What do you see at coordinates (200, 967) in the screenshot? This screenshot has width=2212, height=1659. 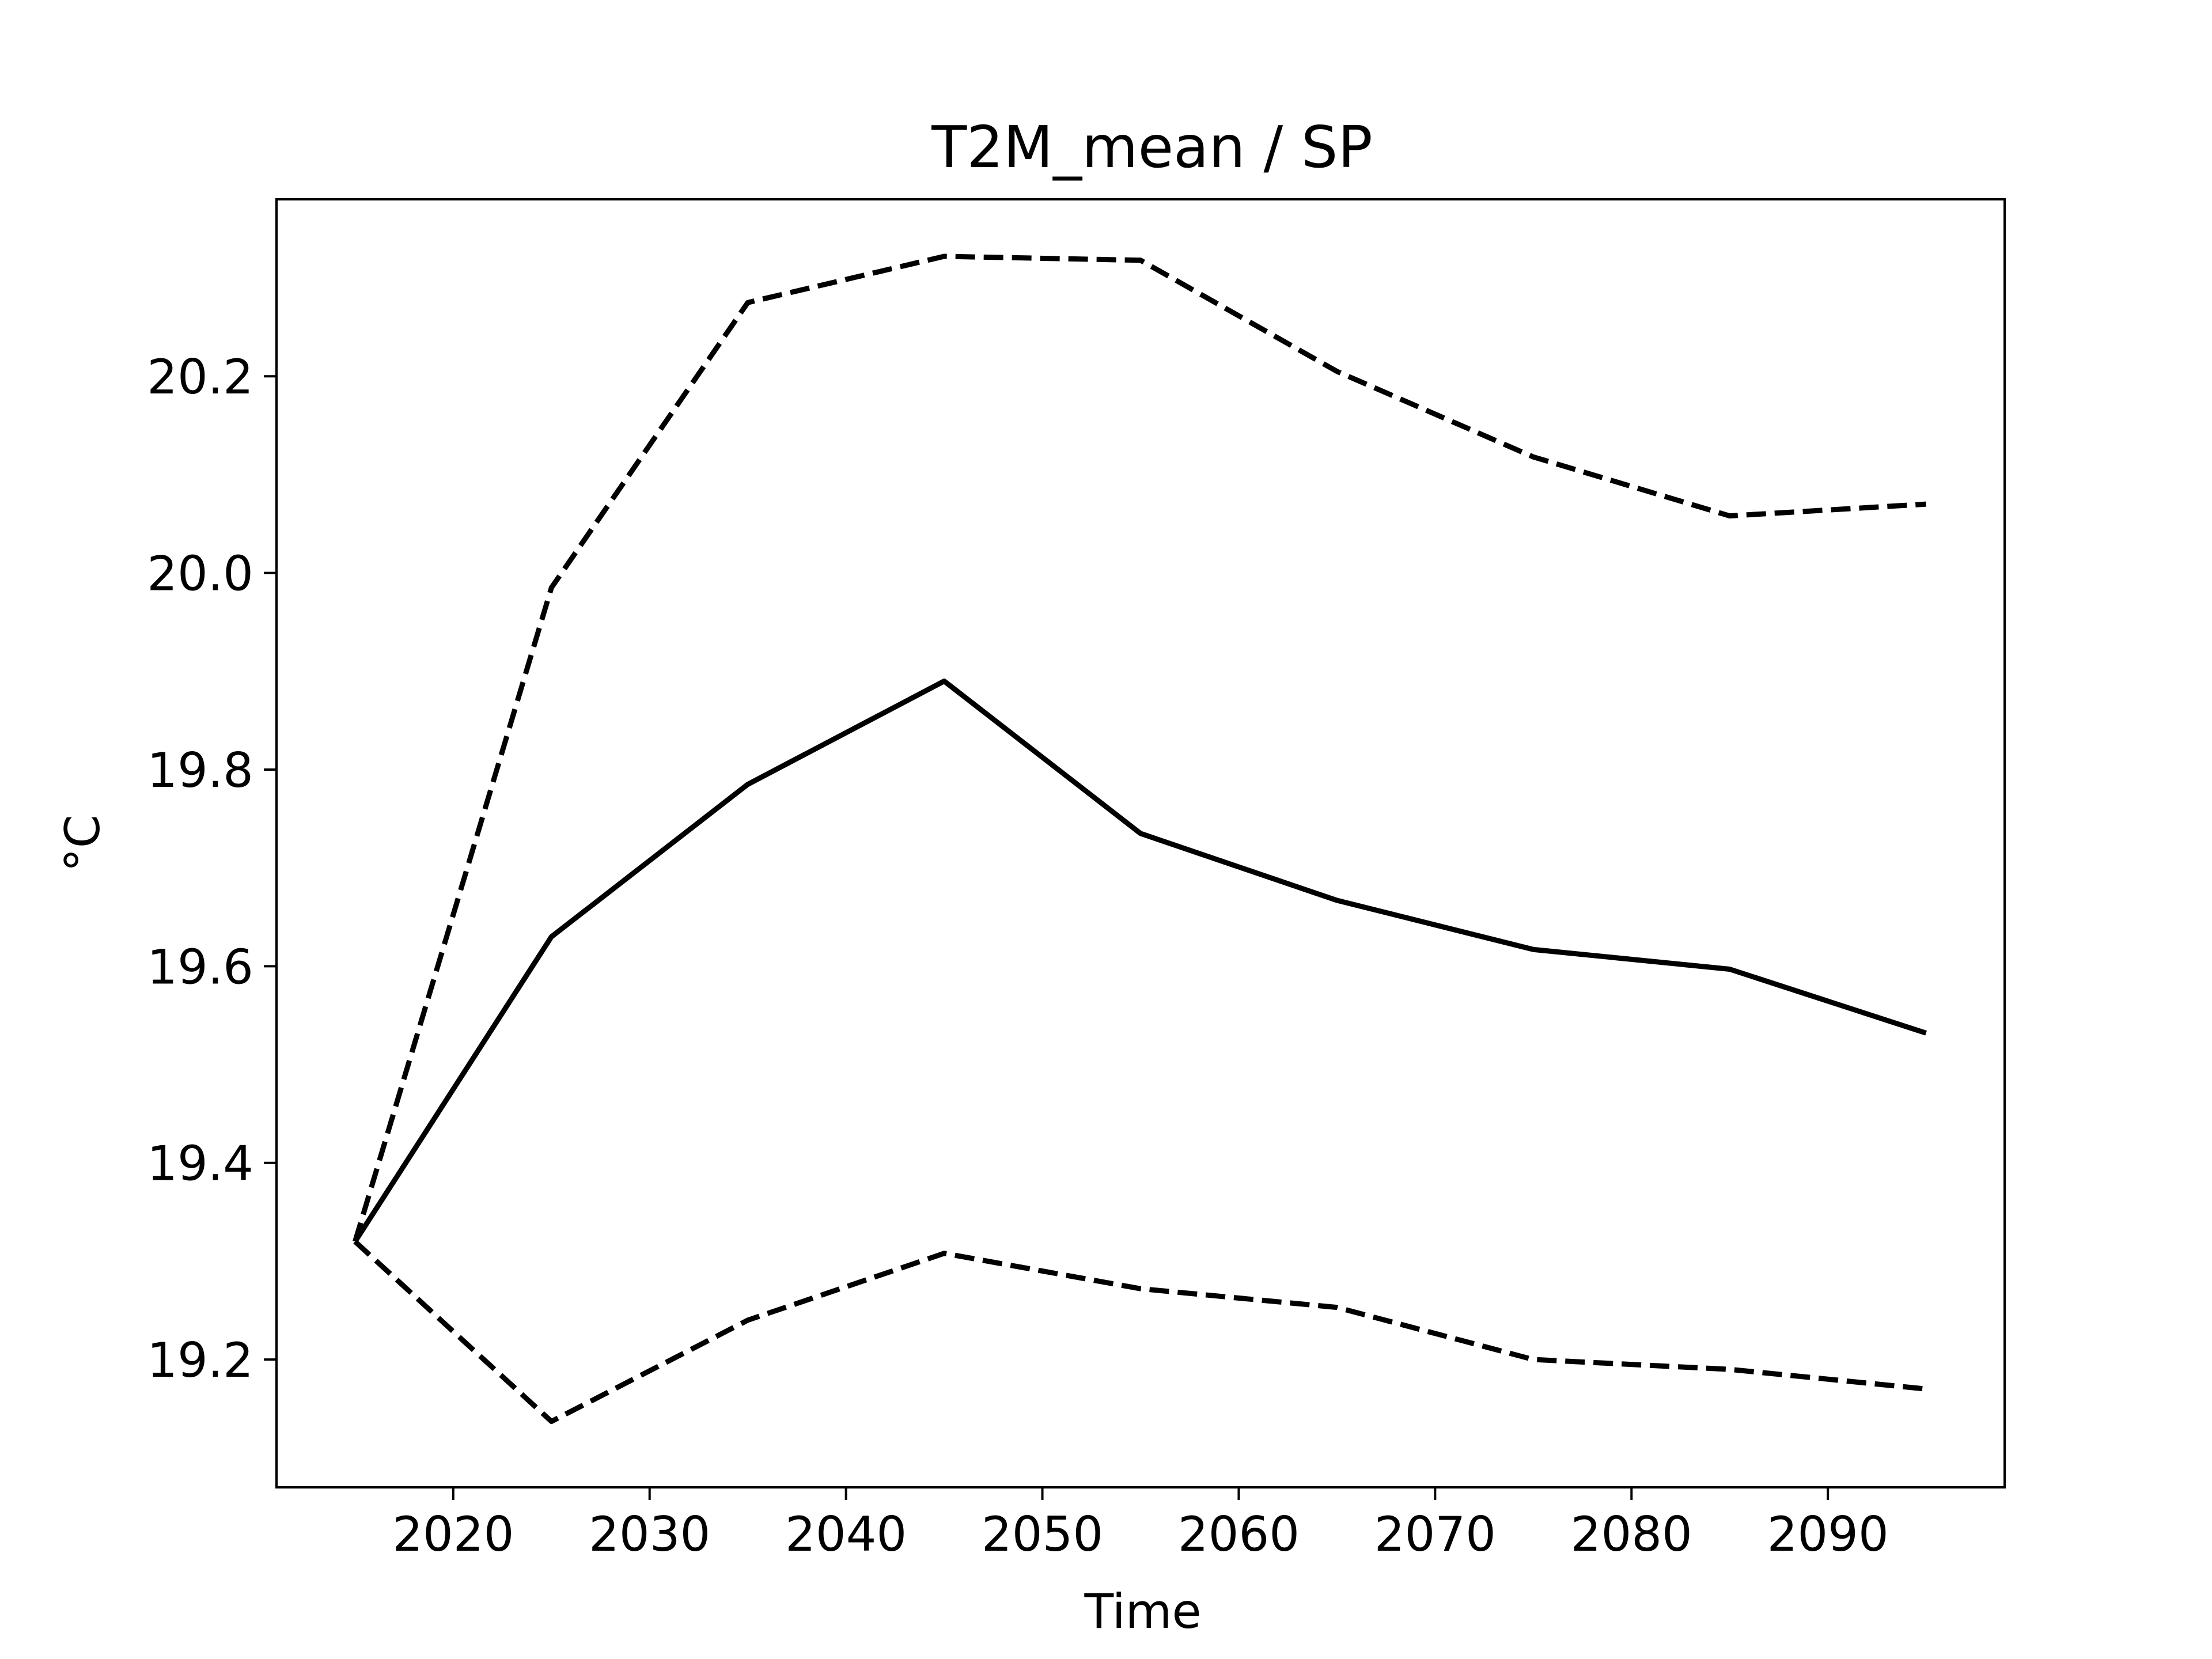 I see `y-tick-label: 19.6` at bounding box center [200, 967].